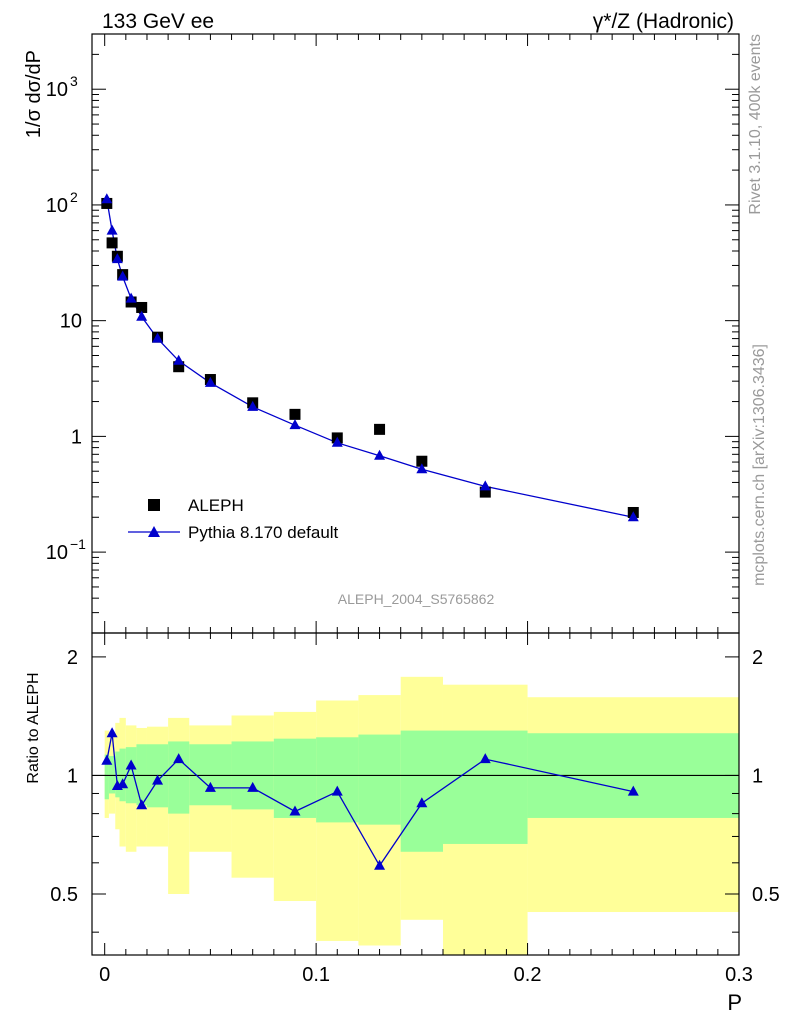 The image size is (786, 1024). Describe the element at coordinates (766, 895) in the screenshot. I see `ratio-y-tick-label-right: 0.5` at that location.